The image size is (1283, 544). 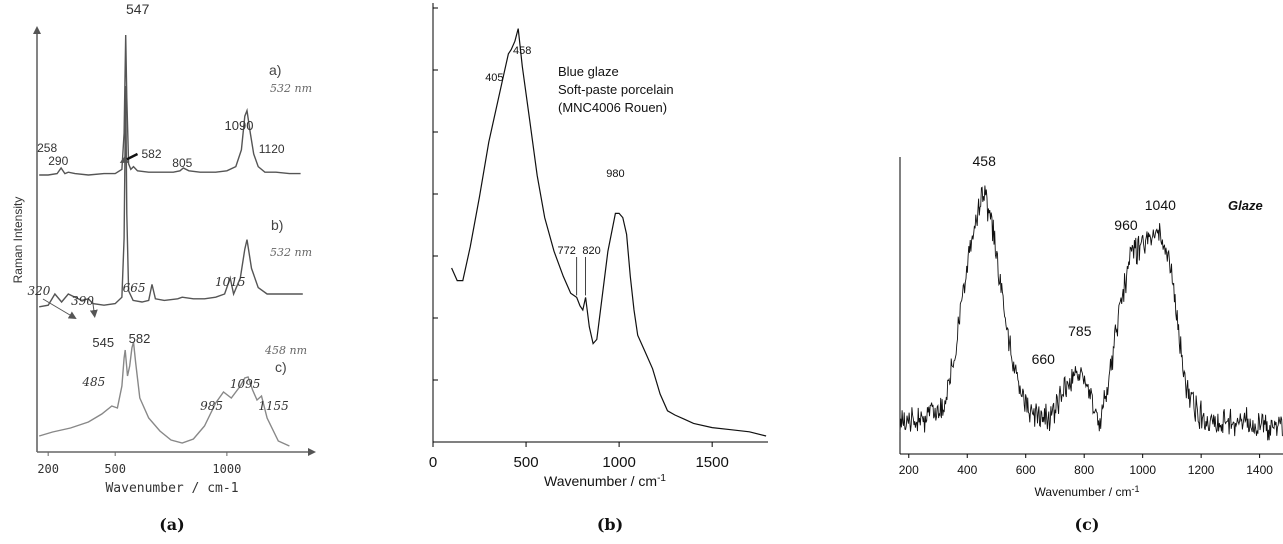 I want to click on panel-c-peak-label: 660, so click(x=1044, y=359).